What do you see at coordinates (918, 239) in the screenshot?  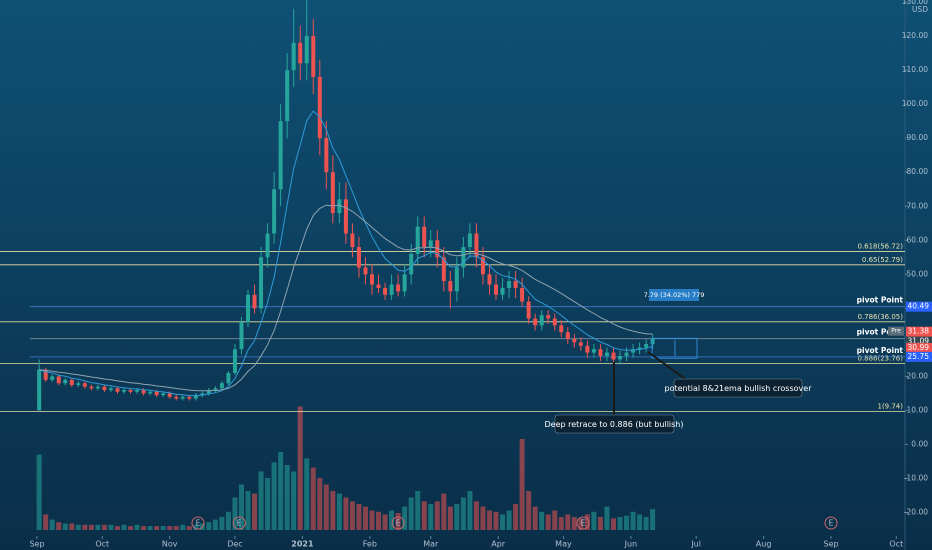 I see `y-tick-label: 60.00` at bounding box center [918, 239].